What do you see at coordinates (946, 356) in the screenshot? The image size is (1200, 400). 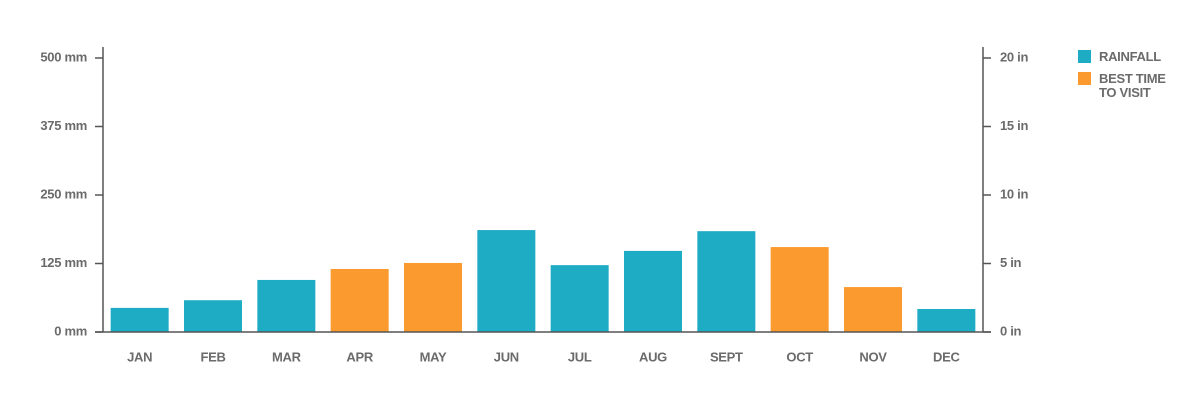 I see `x-tick-label: DEC` at bounding box center [946, 356].